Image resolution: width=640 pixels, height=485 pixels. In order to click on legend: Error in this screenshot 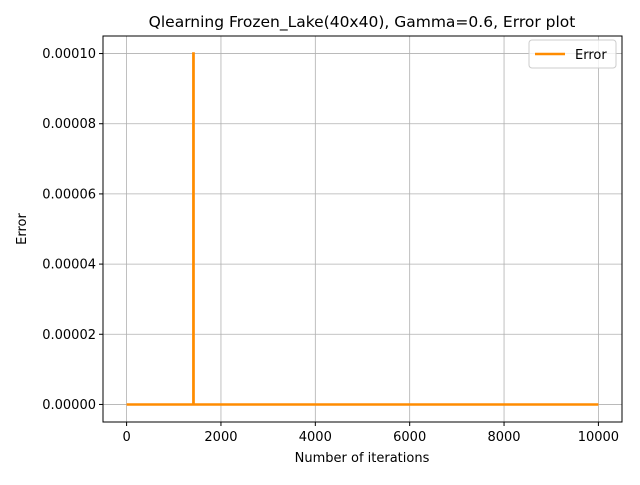, I will do `click(572, 54)`.